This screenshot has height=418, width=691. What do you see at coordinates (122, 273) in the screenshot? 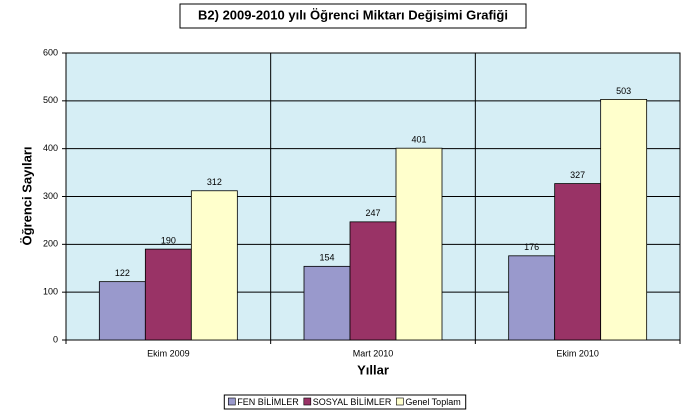
I see `data-label: 122` at bounding box center [122, 273].